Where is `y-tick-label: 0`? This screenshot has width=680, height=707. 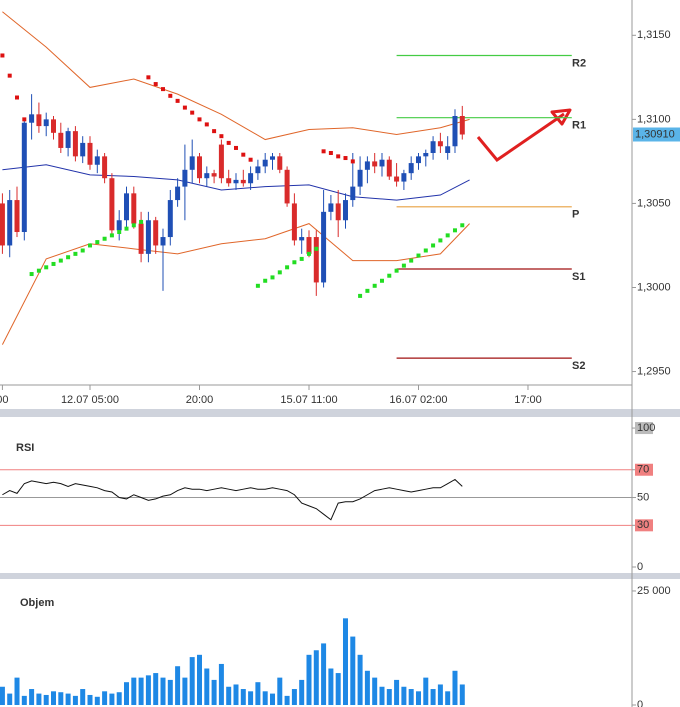 y-tick-label: 0 is located at coordinates (640, 703).